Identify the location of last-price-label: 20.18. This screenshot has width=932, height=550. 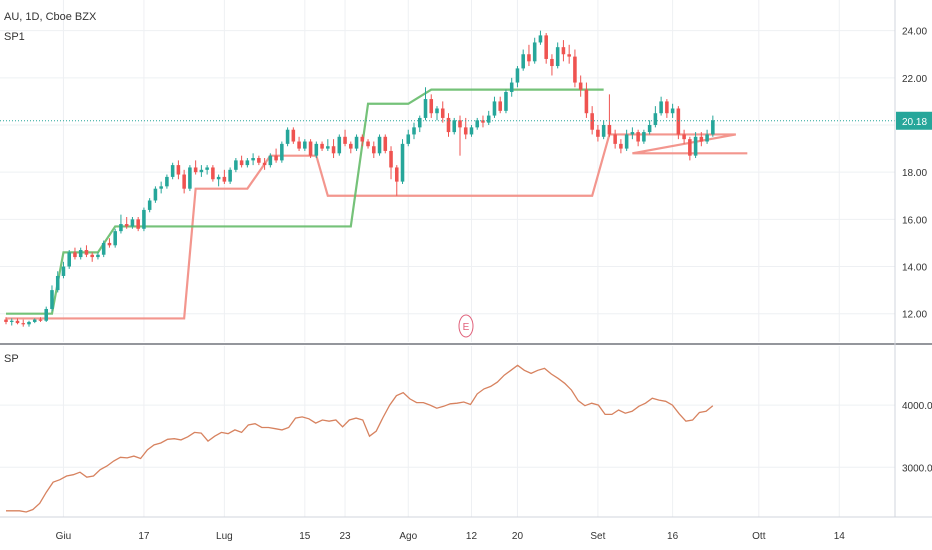
(914, 122).